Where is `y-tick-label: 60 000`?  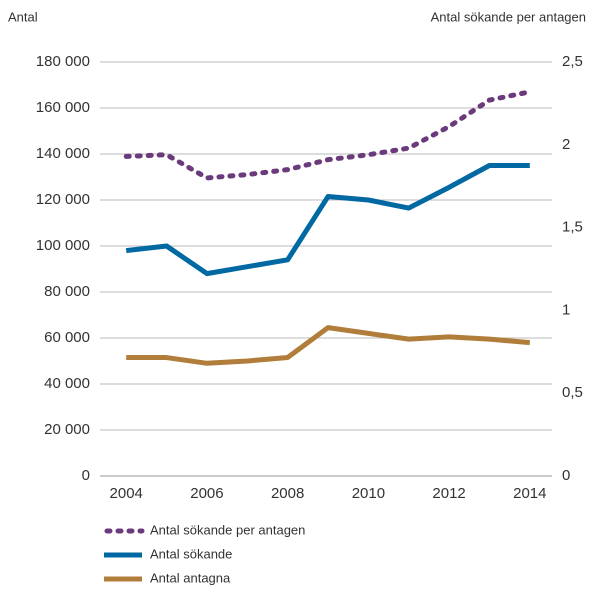 y-tick-label: 60 000 is located at coordinates (67, 337).